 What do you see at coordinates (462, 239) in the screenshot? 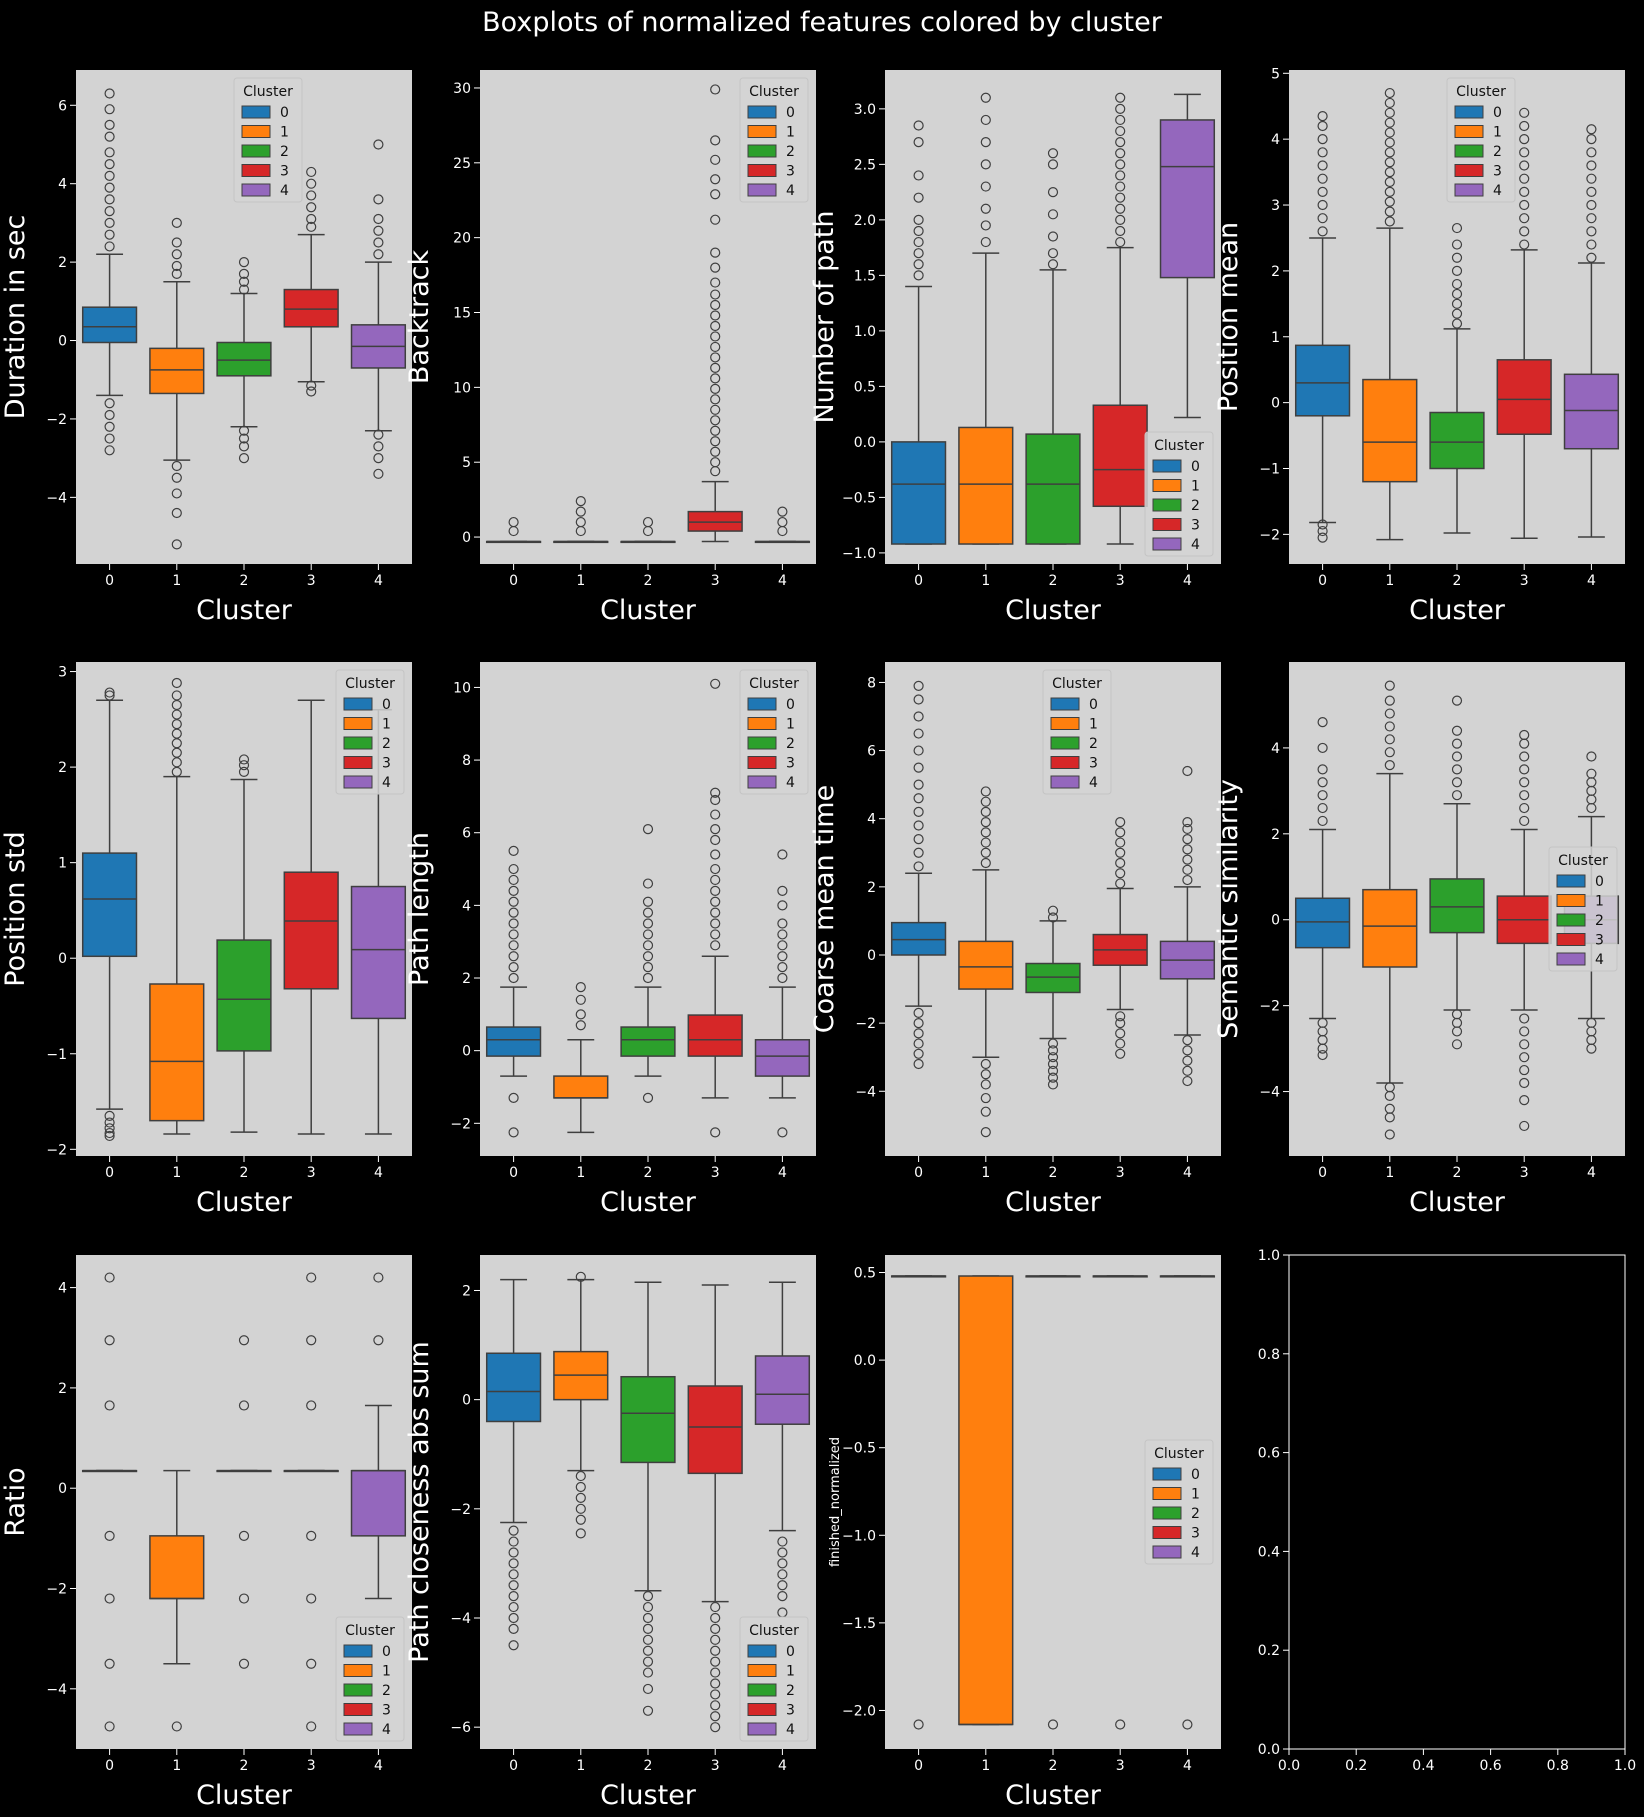
I see `y-tick-label: 20` at bounding box center [462, 239].